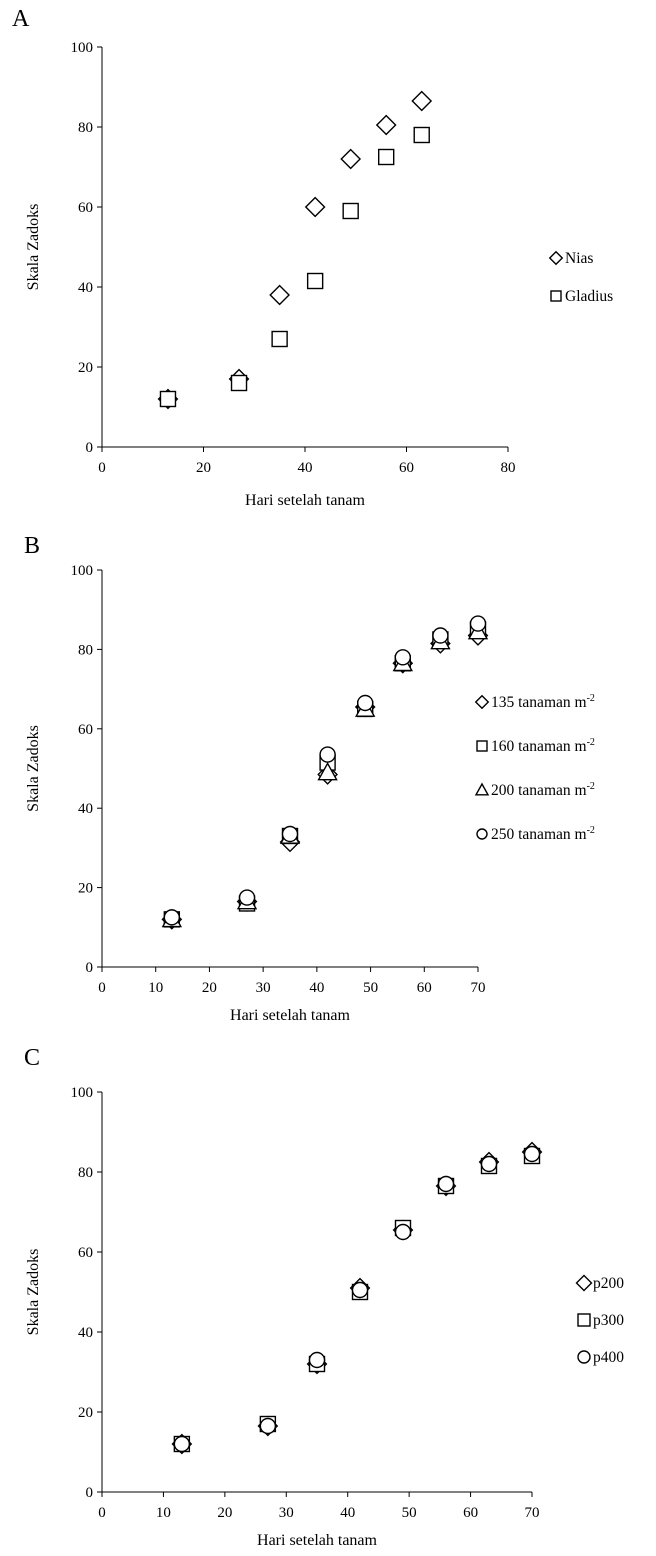 The height and width of the screenshot is (1556, 656). What do you see at coordinates (370, 988) in the screenshot?
I see `x-tick-label: 50` at bounding box center [370, 988].